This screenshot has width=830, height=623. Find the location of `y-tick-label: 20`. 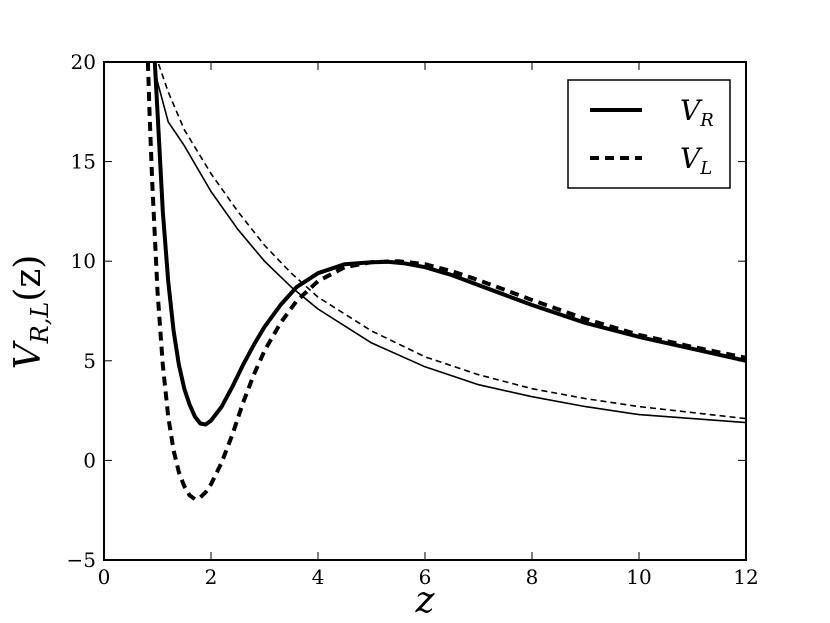

y-tick-label: 20 is located at coordinates (83, 62).